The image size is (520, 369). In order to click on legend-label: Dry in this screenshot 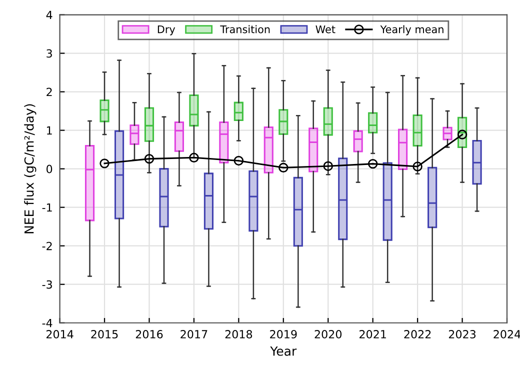, I will do `click(167, 30)`.